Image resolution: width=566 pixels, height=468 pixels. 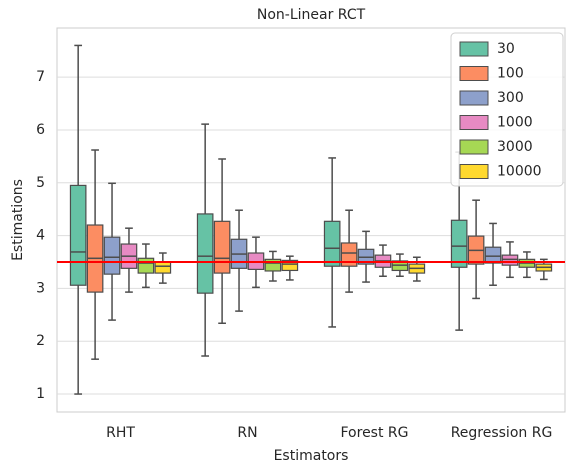 I want to click on y-axis-label: Estimations, so click(x=18, y=220).